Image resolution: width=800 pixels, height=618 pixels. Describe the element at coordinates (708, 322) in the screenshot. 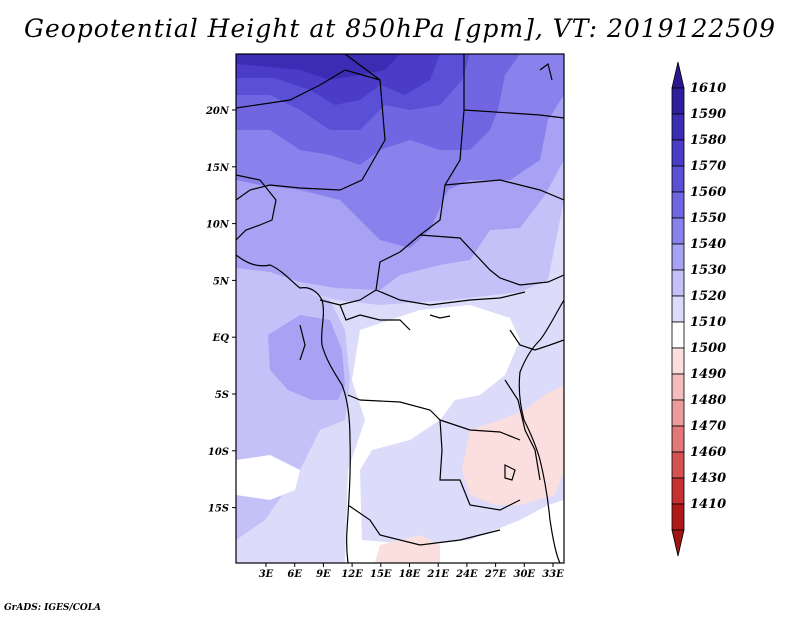

I see `colorbar-label: 1510` at that location.